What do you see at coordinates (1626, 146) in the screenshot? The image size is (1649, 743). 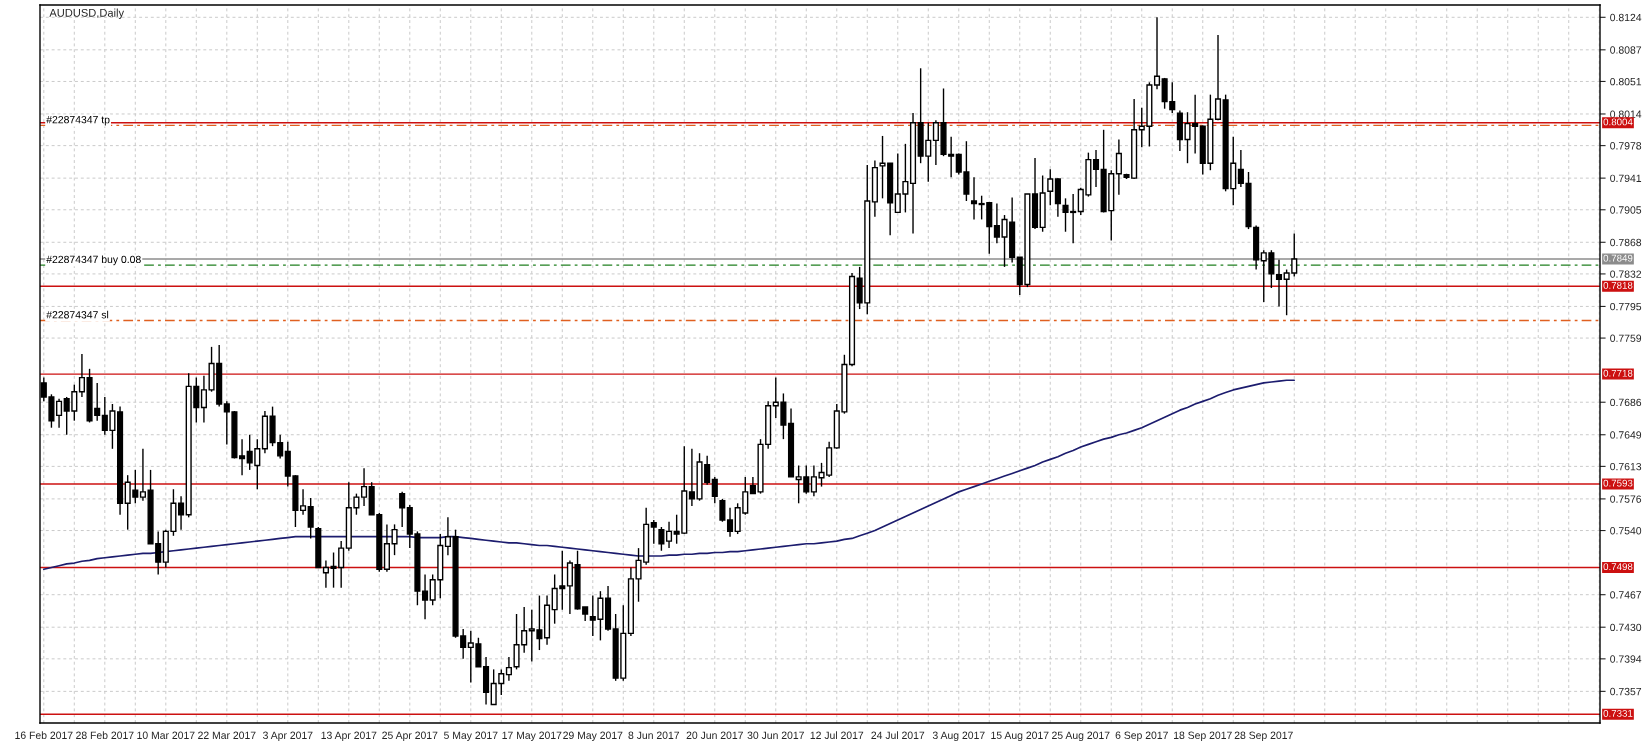 I see `y-tick-label: 0.7978` at bounding box center [1626, 146].